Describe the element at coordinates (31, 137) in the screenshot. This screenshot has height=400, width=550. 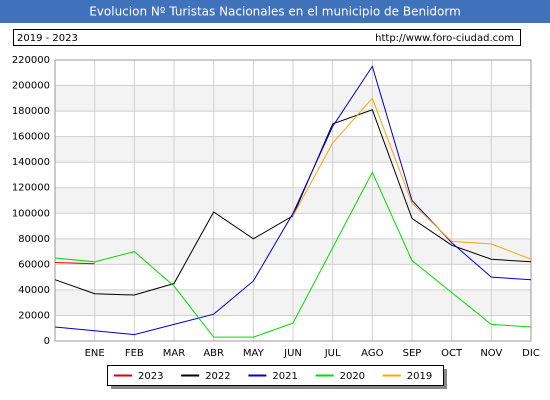
I see `y-tick-label: 160000` at that location.